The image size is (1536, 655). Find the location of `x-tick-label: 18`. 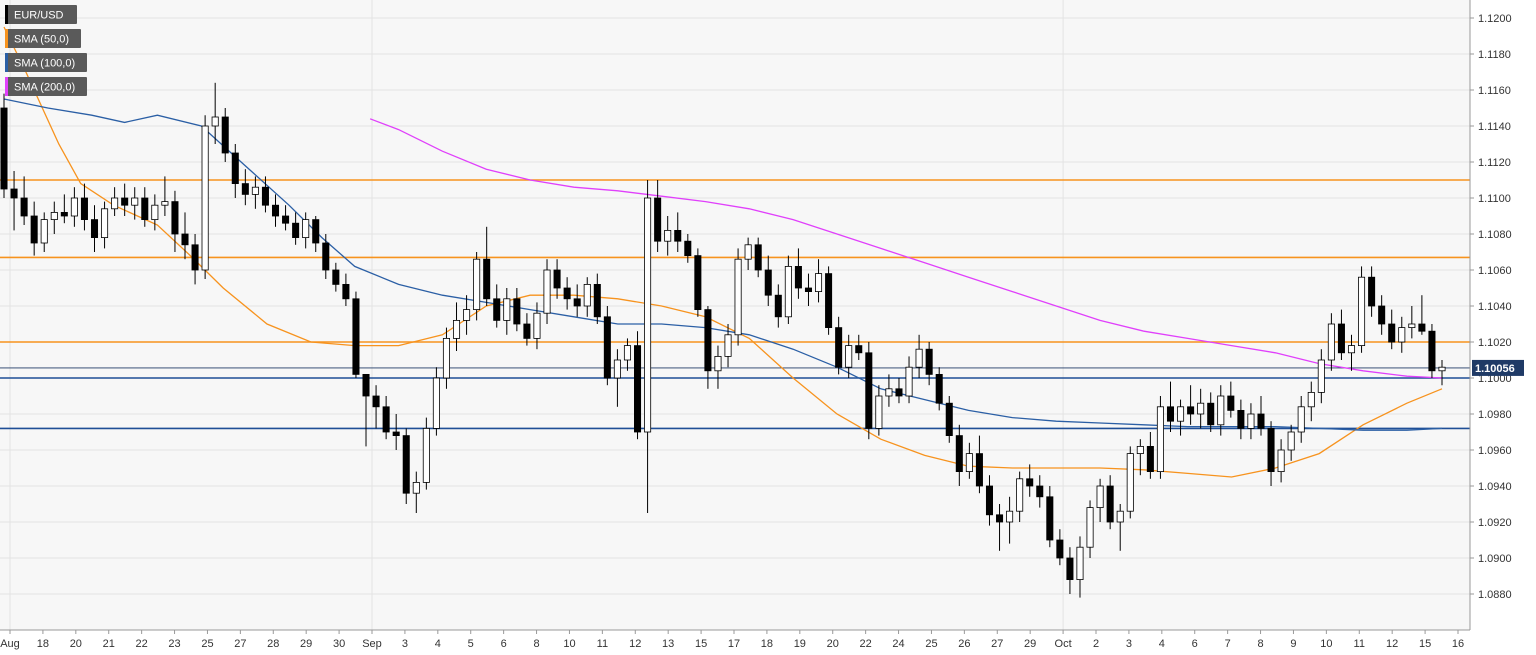

x-tick-label: 18 is located at coordinates (43, 644).